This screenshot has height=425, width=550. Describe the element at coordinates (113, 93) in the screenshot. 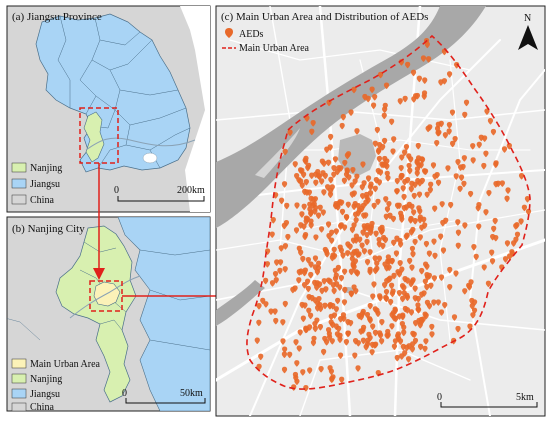

I see `jiangsu-province` at that location.